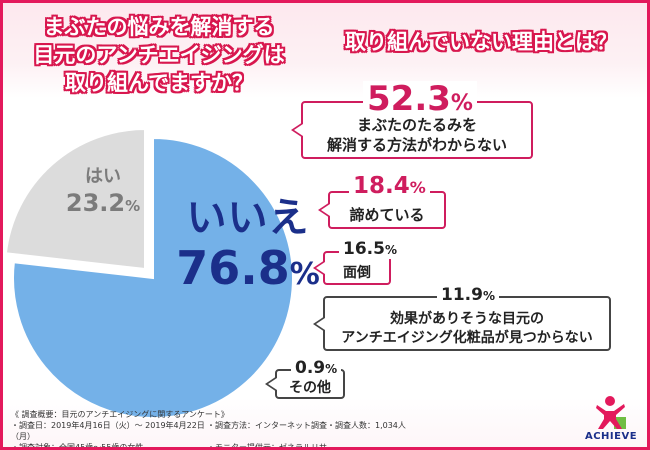 This screenshot has width=650, height=450. Describe the element at coordinates (481, 42) in the screenshot. I see `reasons-heading: 取り組んでいない理由とは？` at that location.